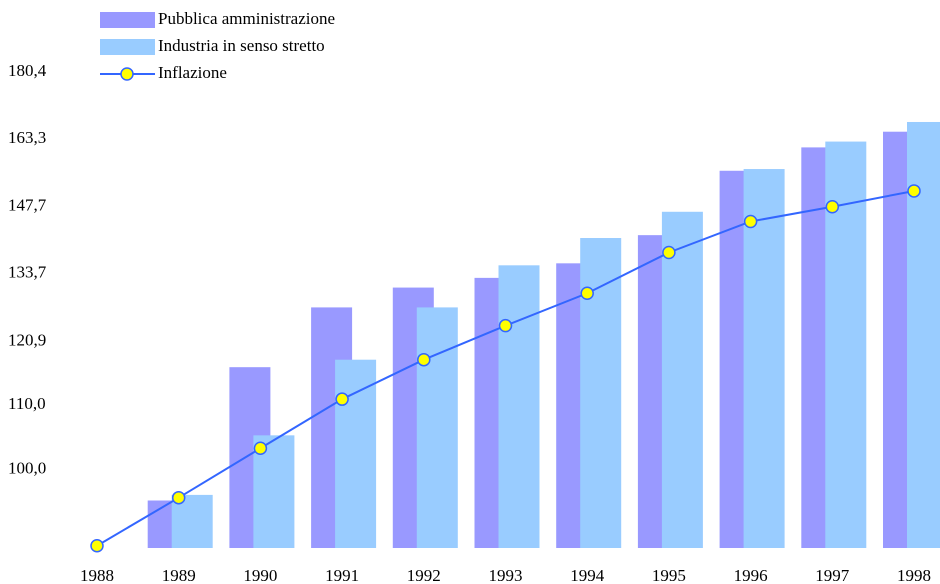 Image resolution: width=940 pixels, height=584 pixels. Describe the element at coordinates (246, 18) in the screenshot. I see `legend-label: Pubblica amministrazione` at that location.